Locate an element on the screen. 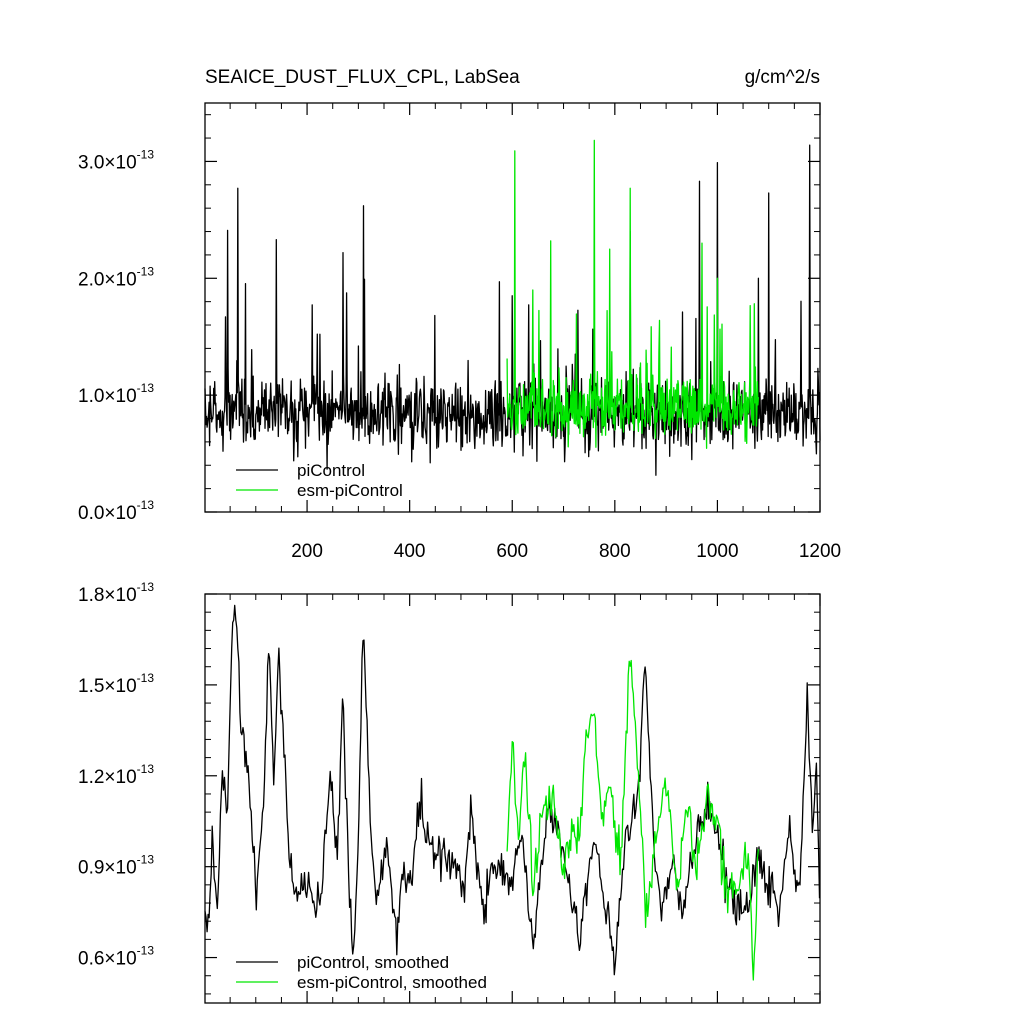 Image resolution: width=1024 pixels, height=1024 pixels. chart-title: SEAICE_DUST_FLUX_CPL, LabSea is located at coordinates (362, 77).